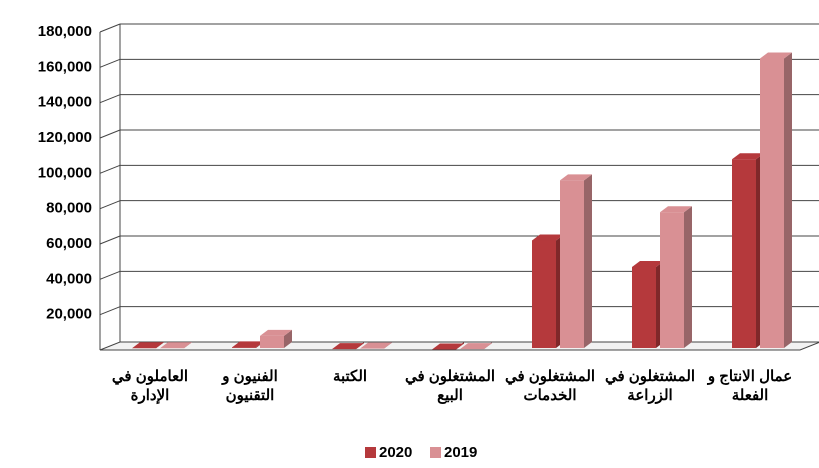  Describe the element at coordinates (69, 243) in the screenshot. I see `y-tick-label: 60,000` at that location.